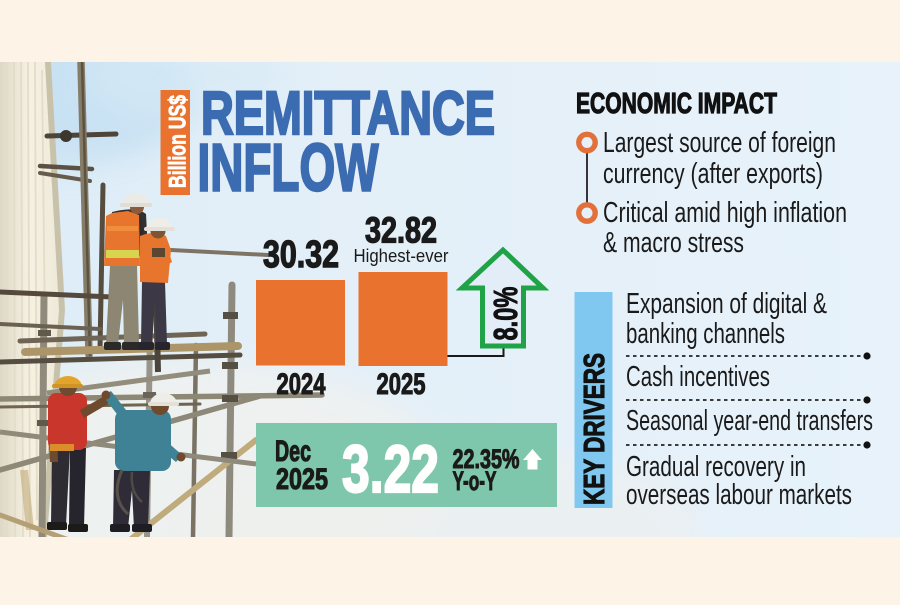 The height and width of the screenshot is (605, 900). What do you see at coordinates (301, 384) in the screenshot?
I see `svg-text: 2024` at bounding box center [301, 384].